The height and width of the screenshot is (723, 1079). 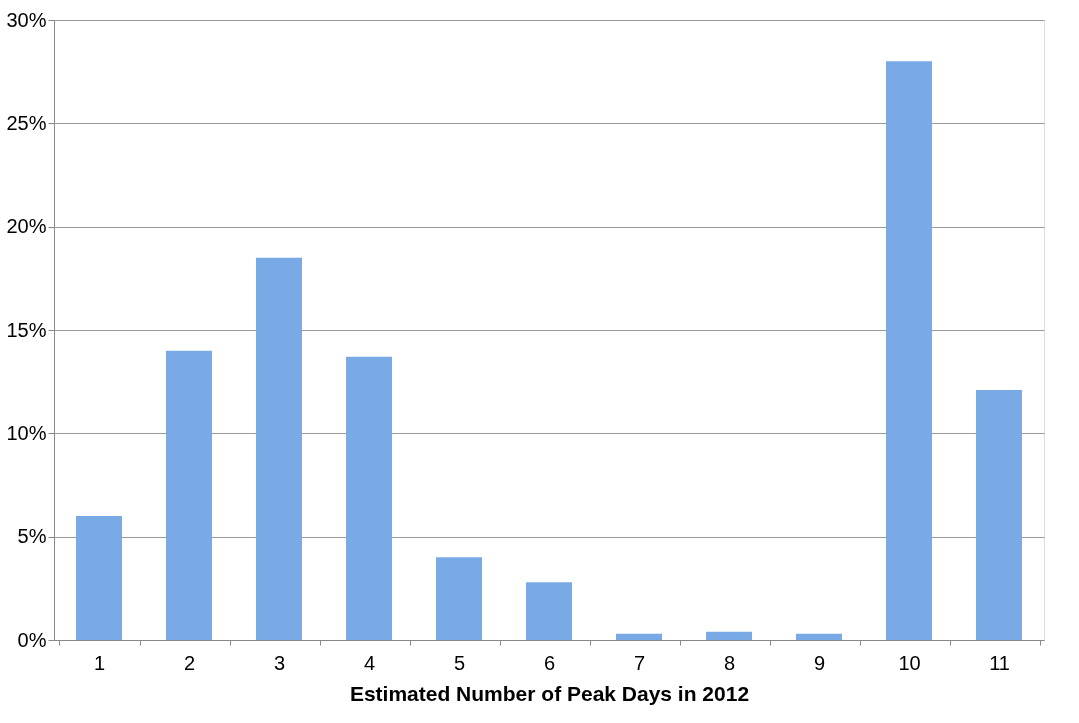 What do you see at coordinates (26, 432) in the screenshot?
I see `y-tick-label: 10%` at bounding box center [26, 432].